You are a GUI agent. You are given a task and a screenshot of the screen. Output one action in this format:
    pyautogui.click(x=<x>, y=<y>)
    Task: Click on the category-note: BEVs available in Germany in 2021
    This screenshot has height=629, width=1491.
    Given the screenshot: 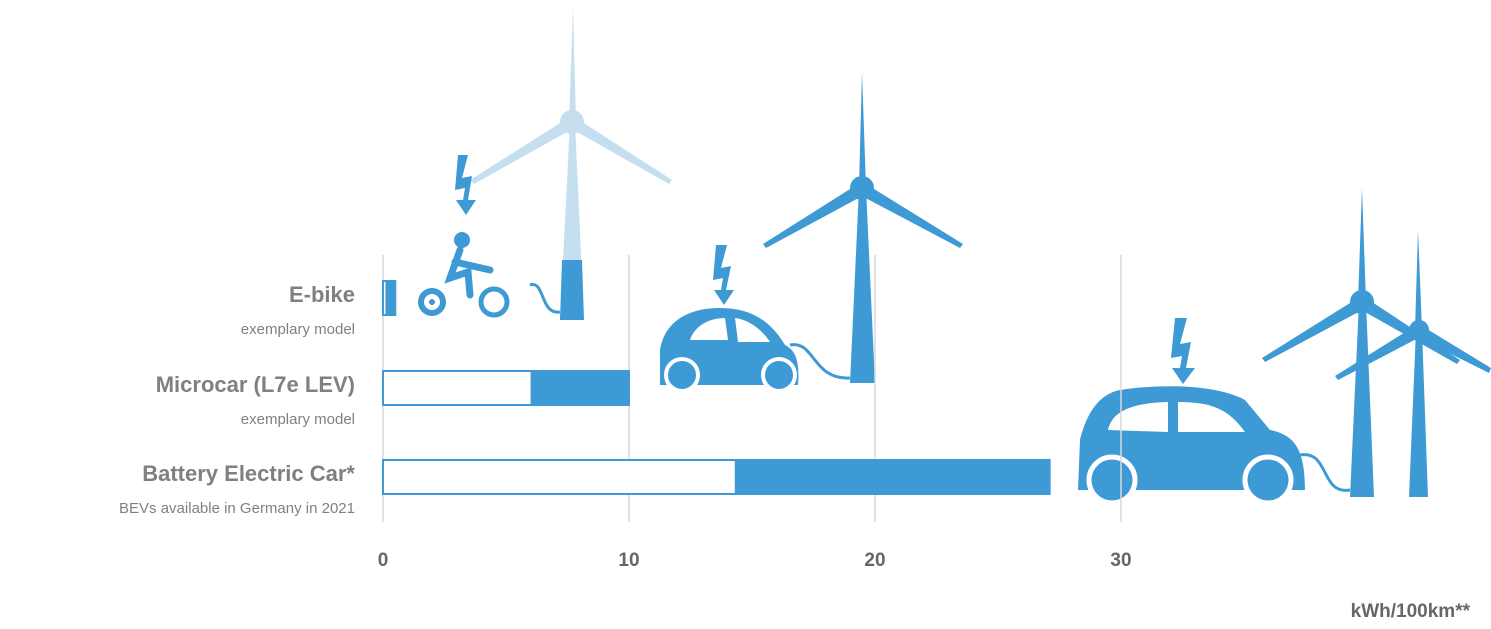 What is the action you would take?
    pyautogui.click(x=237, y=508)
    